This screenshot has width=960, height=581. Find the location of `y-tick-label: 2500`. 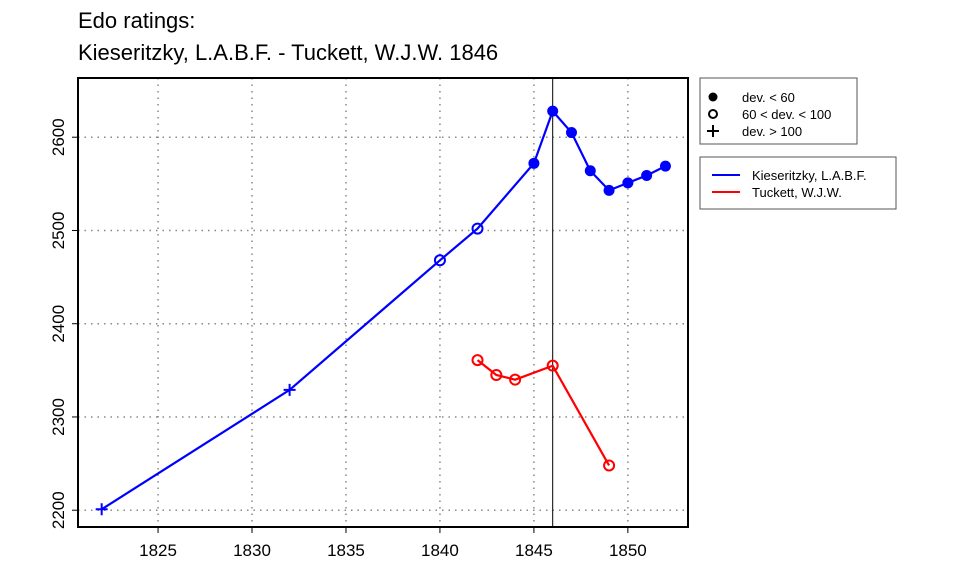

y-tick-label: 2500 is located at coordinates (58, 231).